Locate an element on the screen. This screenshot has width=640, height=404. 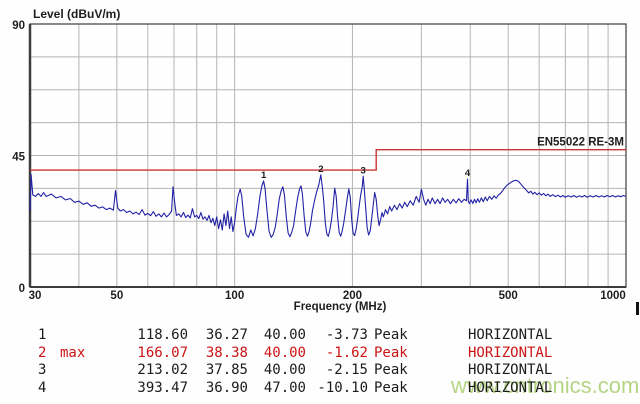
peak-marker-label-2: 2 is located at coordinates (320, 169).